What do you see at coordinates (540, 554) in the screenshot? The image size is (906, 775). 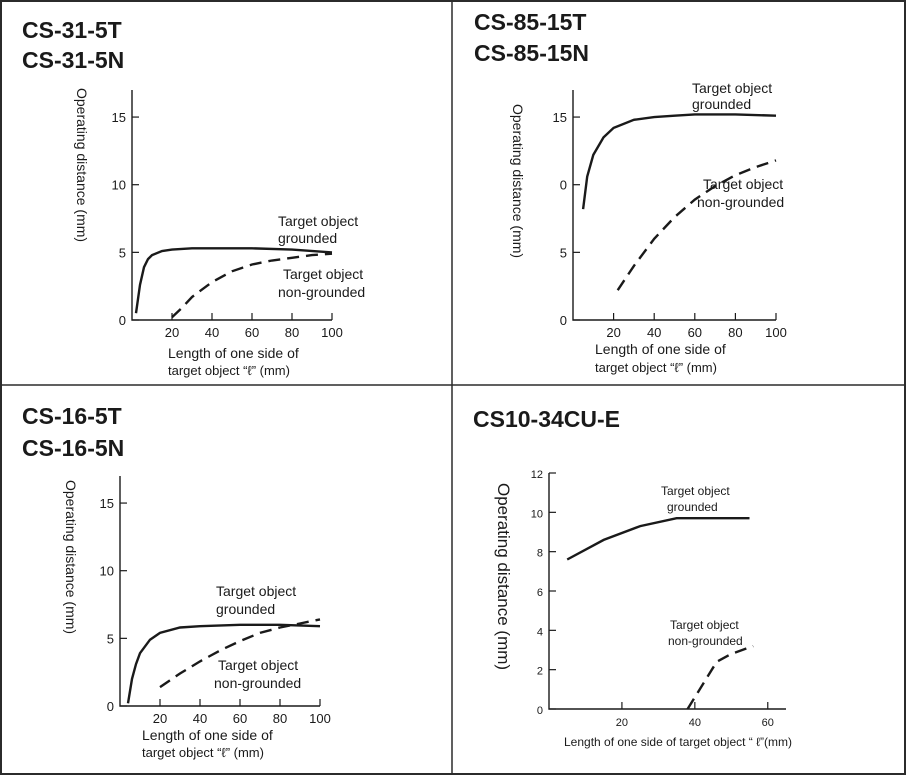 I see `y-tick-label: 8` at bounding box center [540, 554].